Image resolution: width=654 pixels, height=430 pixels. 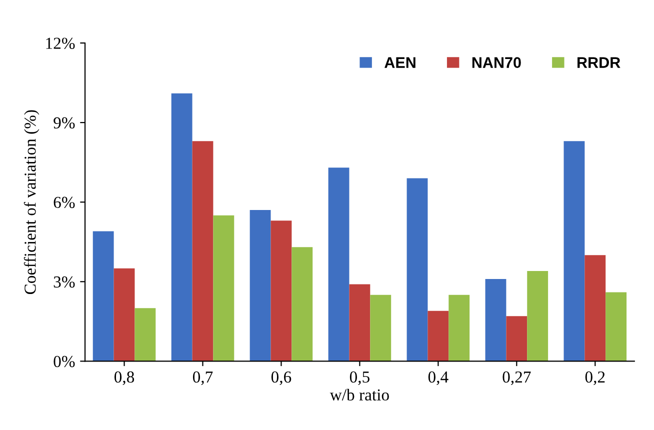 What do you see at coordinates (516, 378) in the screenshot?
I see `x-tick-label: 0,27` at bounding box center [516, 378].